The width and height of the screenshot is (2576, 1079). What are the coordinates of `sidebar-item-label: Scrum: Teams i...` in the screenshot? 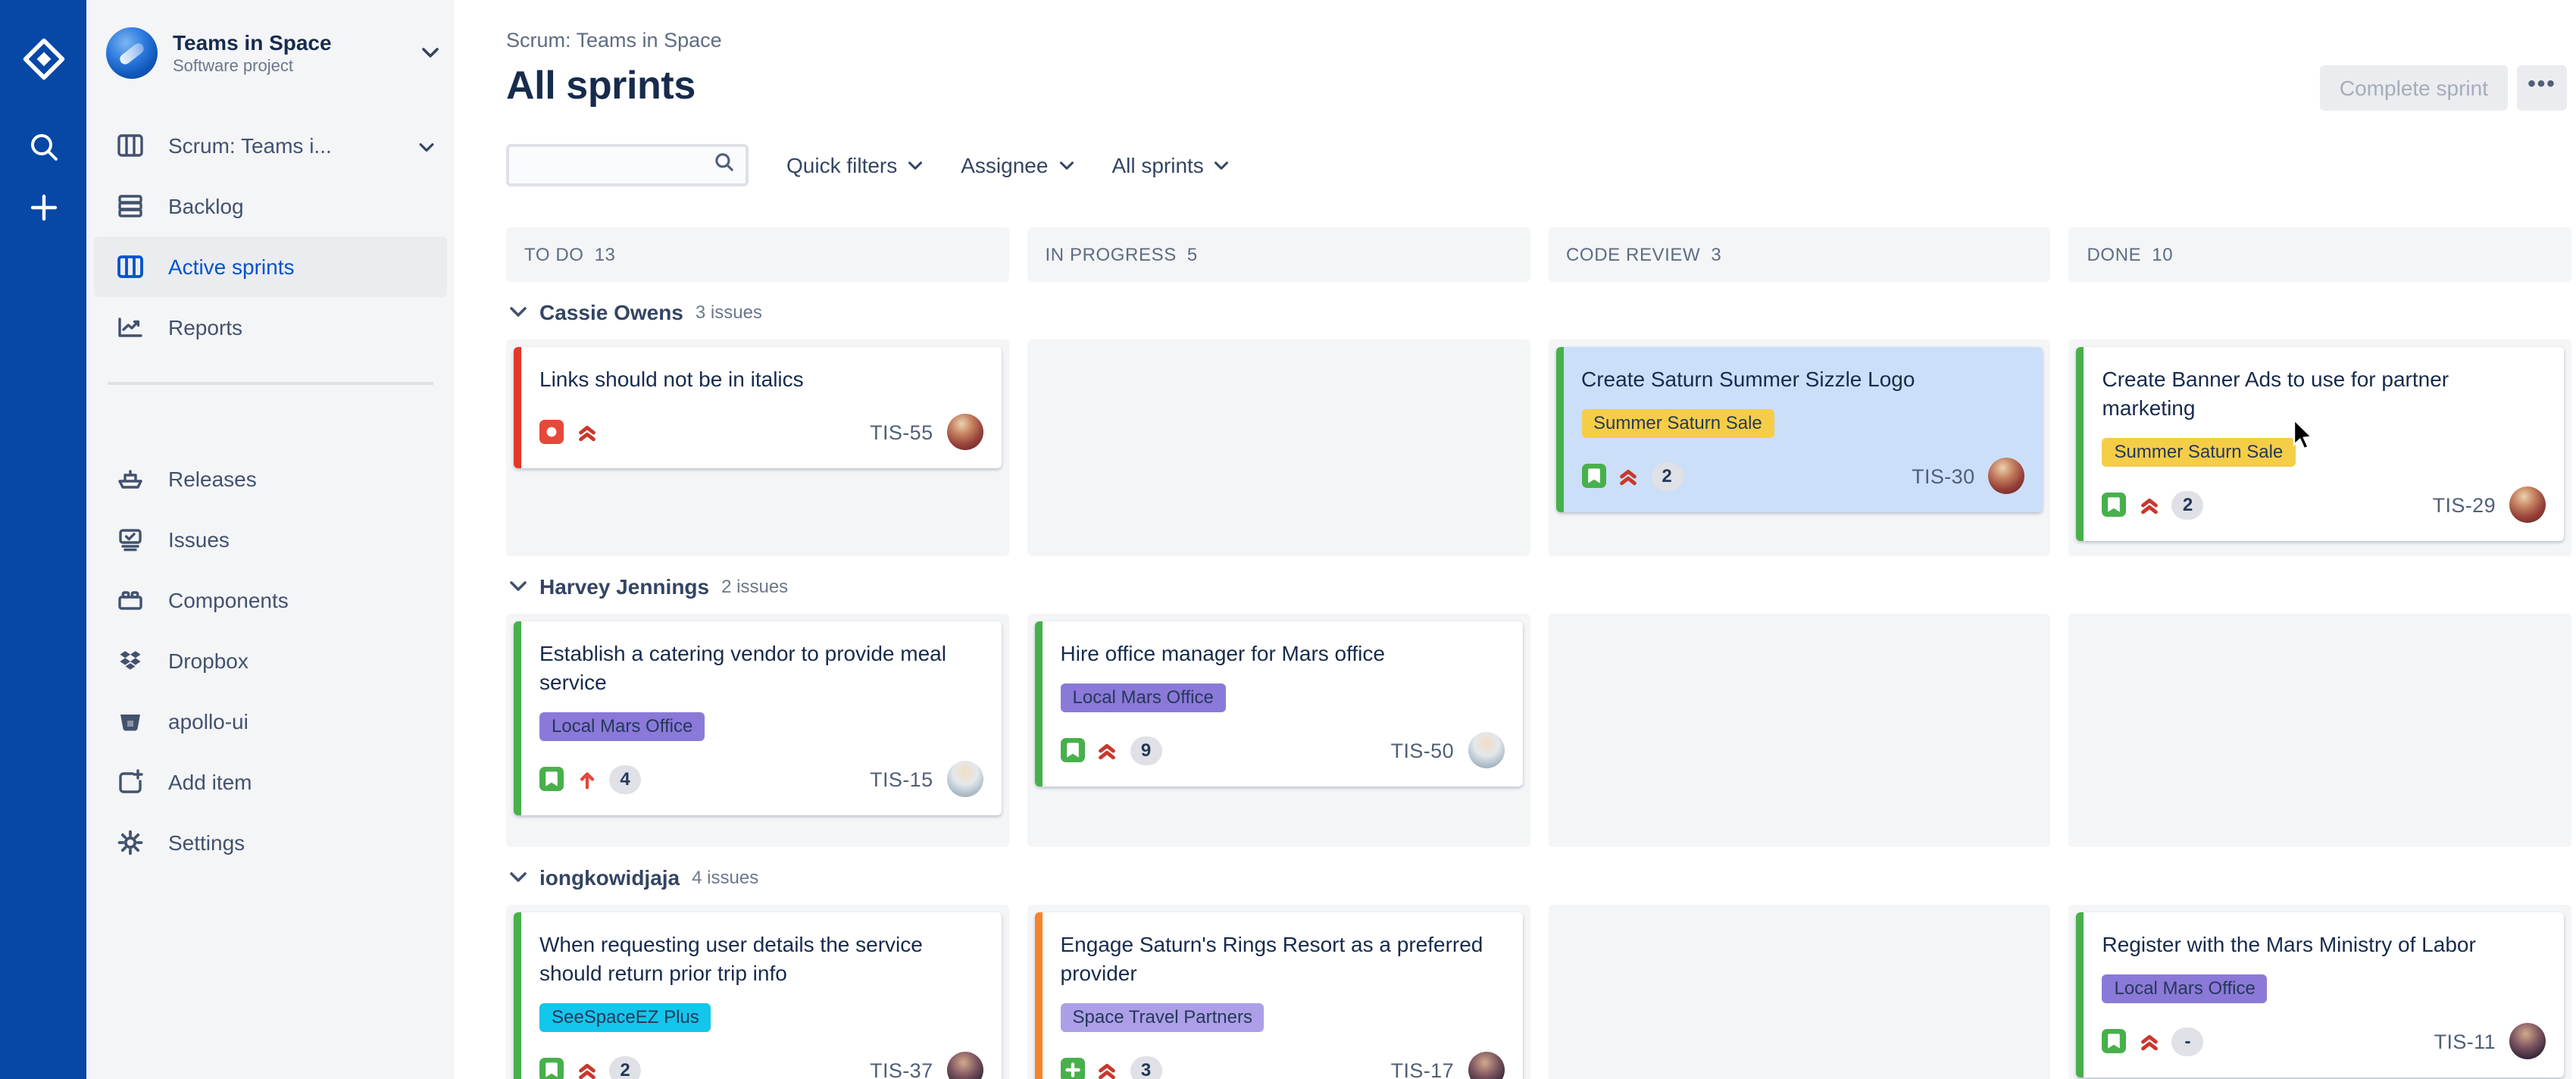 It's located at (250, 145).